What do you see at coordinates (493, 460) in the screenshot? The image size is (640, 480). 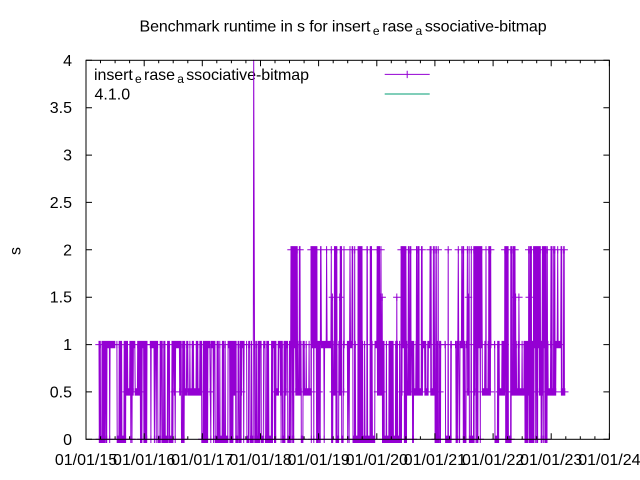 I see `svg-text: 01/01/22` at bounding box center [493, 460].